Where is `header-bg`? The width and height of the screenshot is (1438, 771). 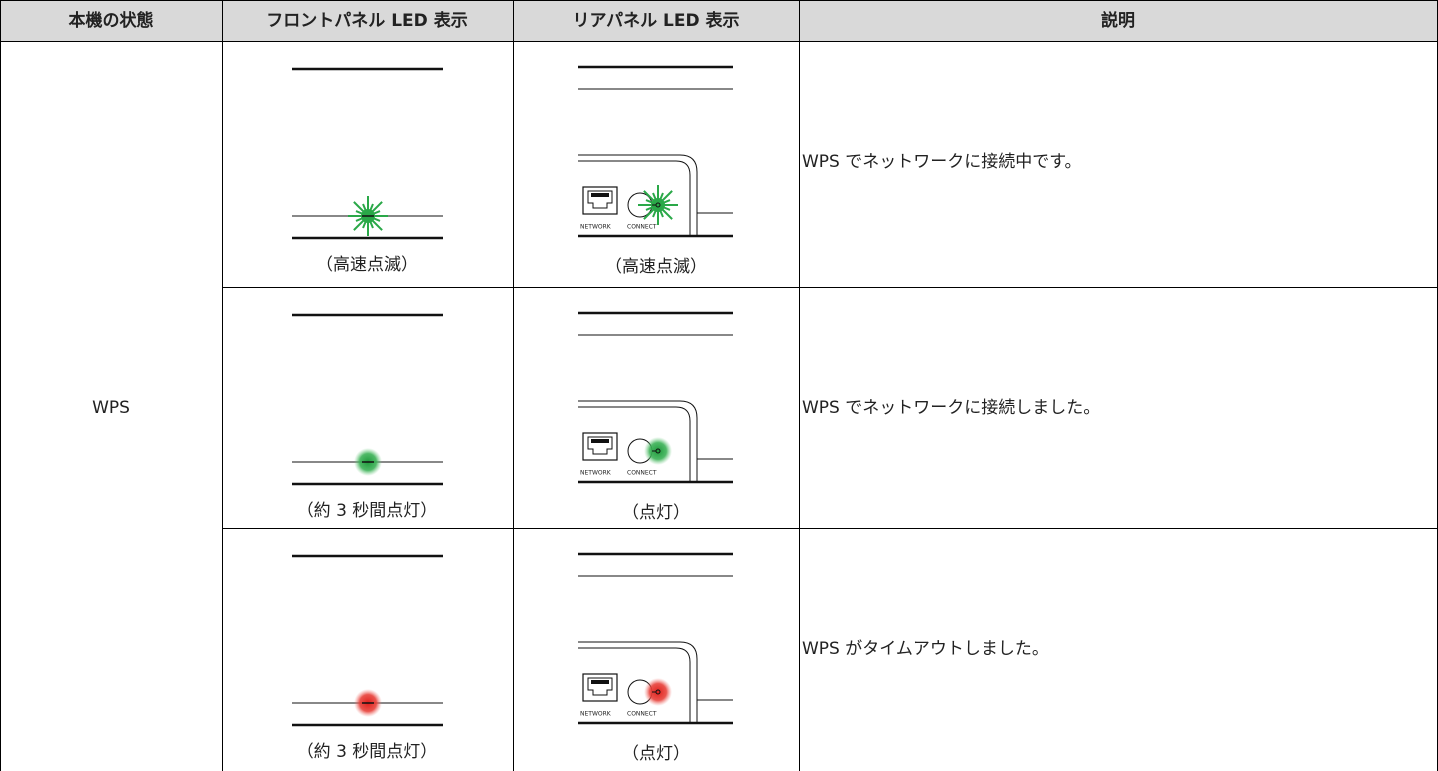
header-bg is located at coordinates (719, 20).